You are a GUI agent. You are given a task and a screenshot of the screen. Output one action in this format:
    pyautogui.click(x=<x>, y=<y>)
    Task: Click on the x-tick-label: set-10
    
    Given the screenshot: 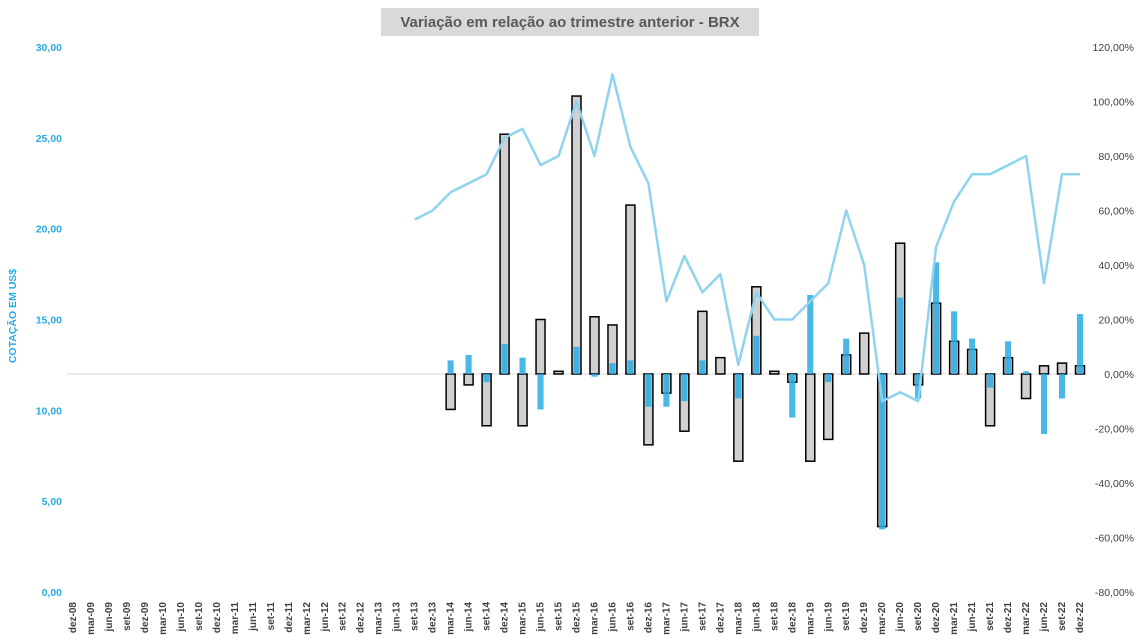 What is the action you would take?
    pyautogui.click(x=199, y=616)
    